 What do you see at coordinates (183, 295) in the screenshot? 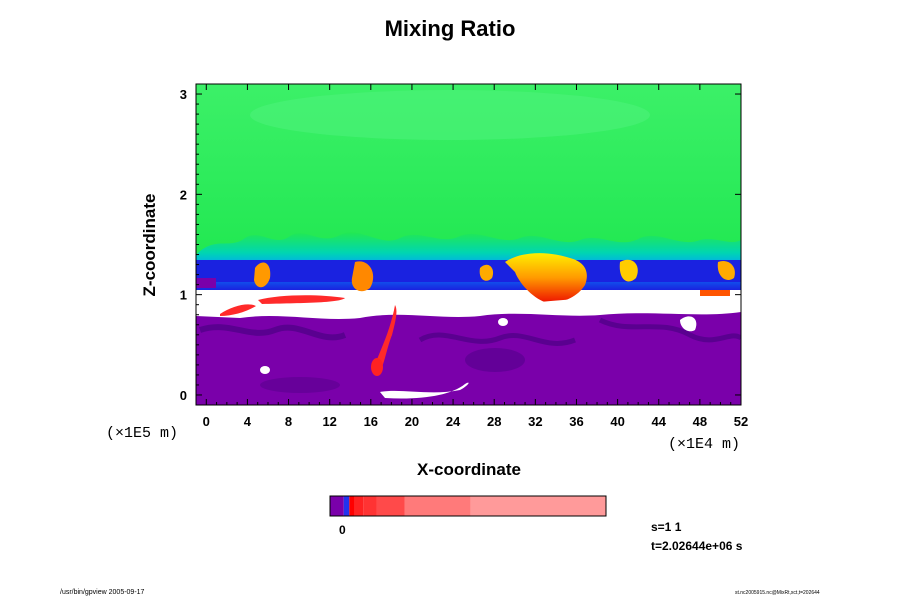
I see `y-tick-label: 1` at bounding box center [183, 295].